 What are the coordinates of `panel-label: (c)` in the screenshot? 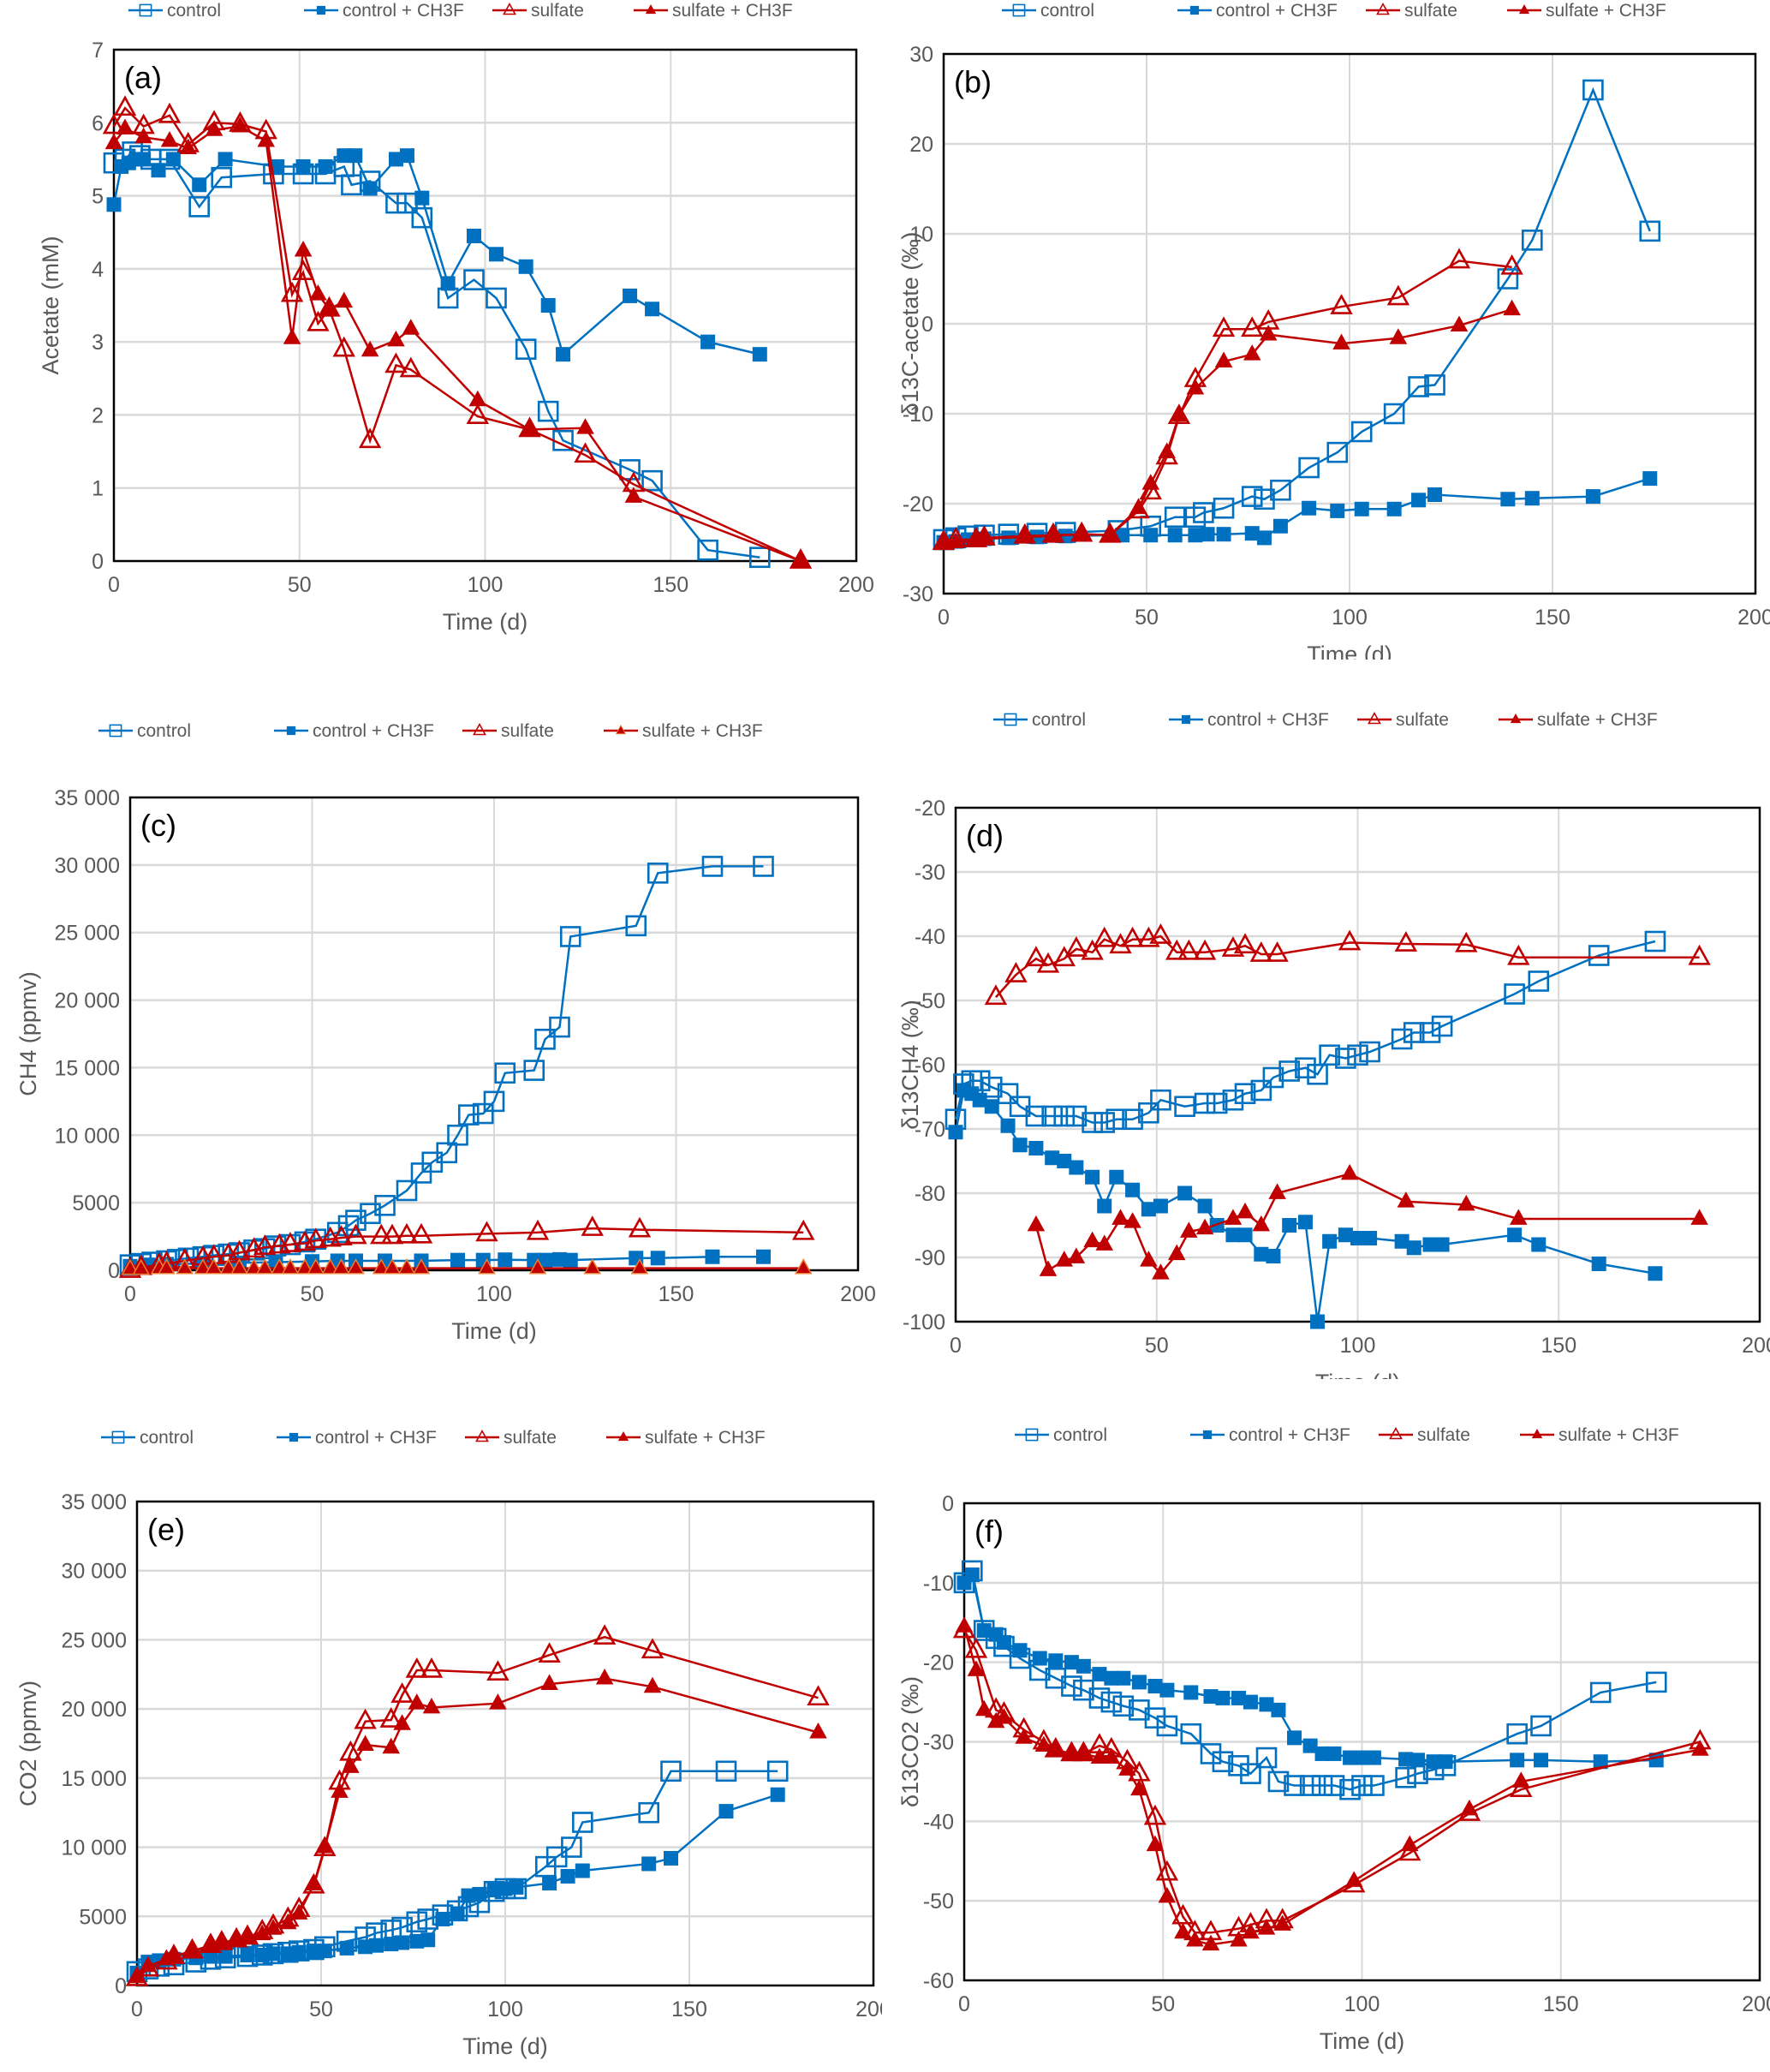 It's located at (158, 825).